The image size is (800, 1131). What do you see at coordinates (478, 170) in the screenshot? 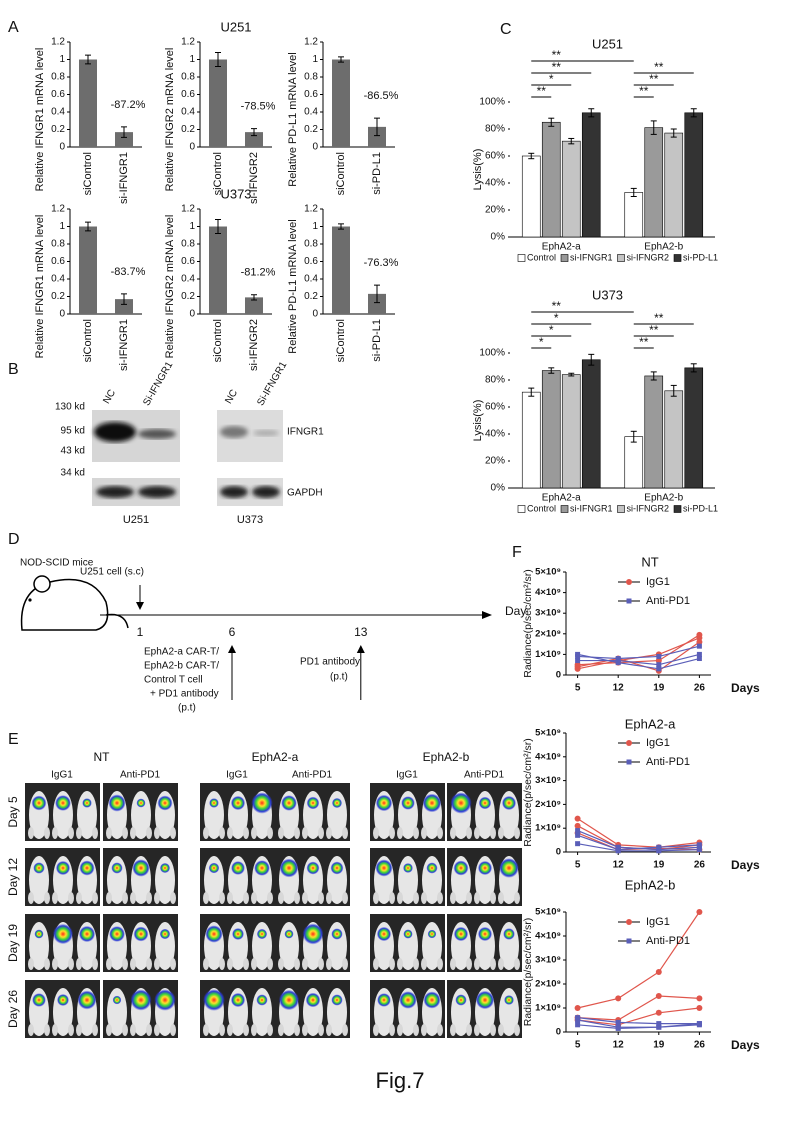
I see `y-axis-label: Lysis(%)` at bounding box center [478, 170].